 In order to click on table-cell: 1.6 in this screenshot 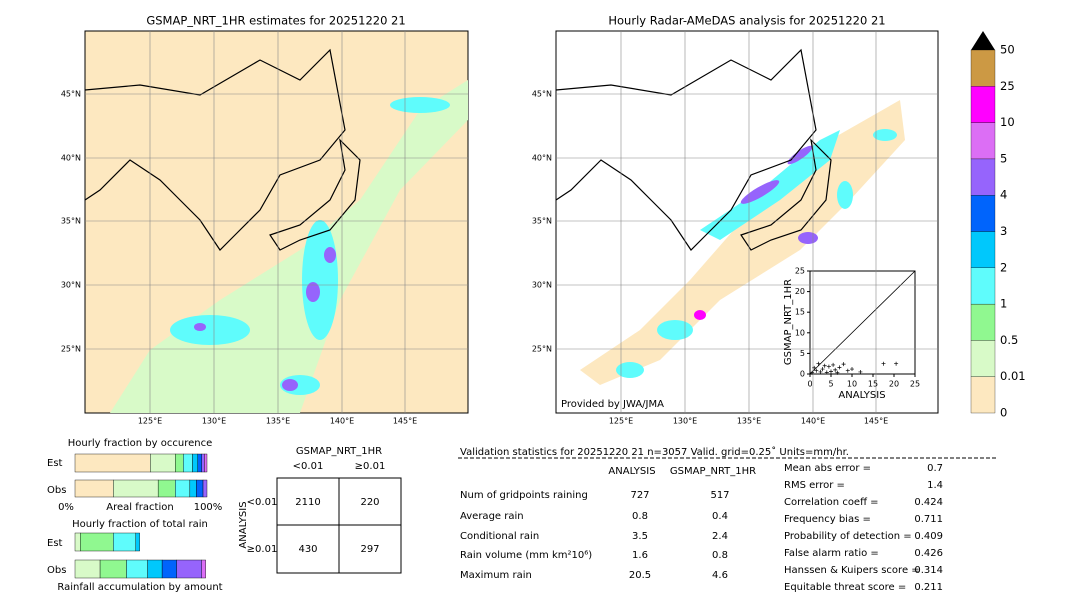, I will do `click(640, 555)`.